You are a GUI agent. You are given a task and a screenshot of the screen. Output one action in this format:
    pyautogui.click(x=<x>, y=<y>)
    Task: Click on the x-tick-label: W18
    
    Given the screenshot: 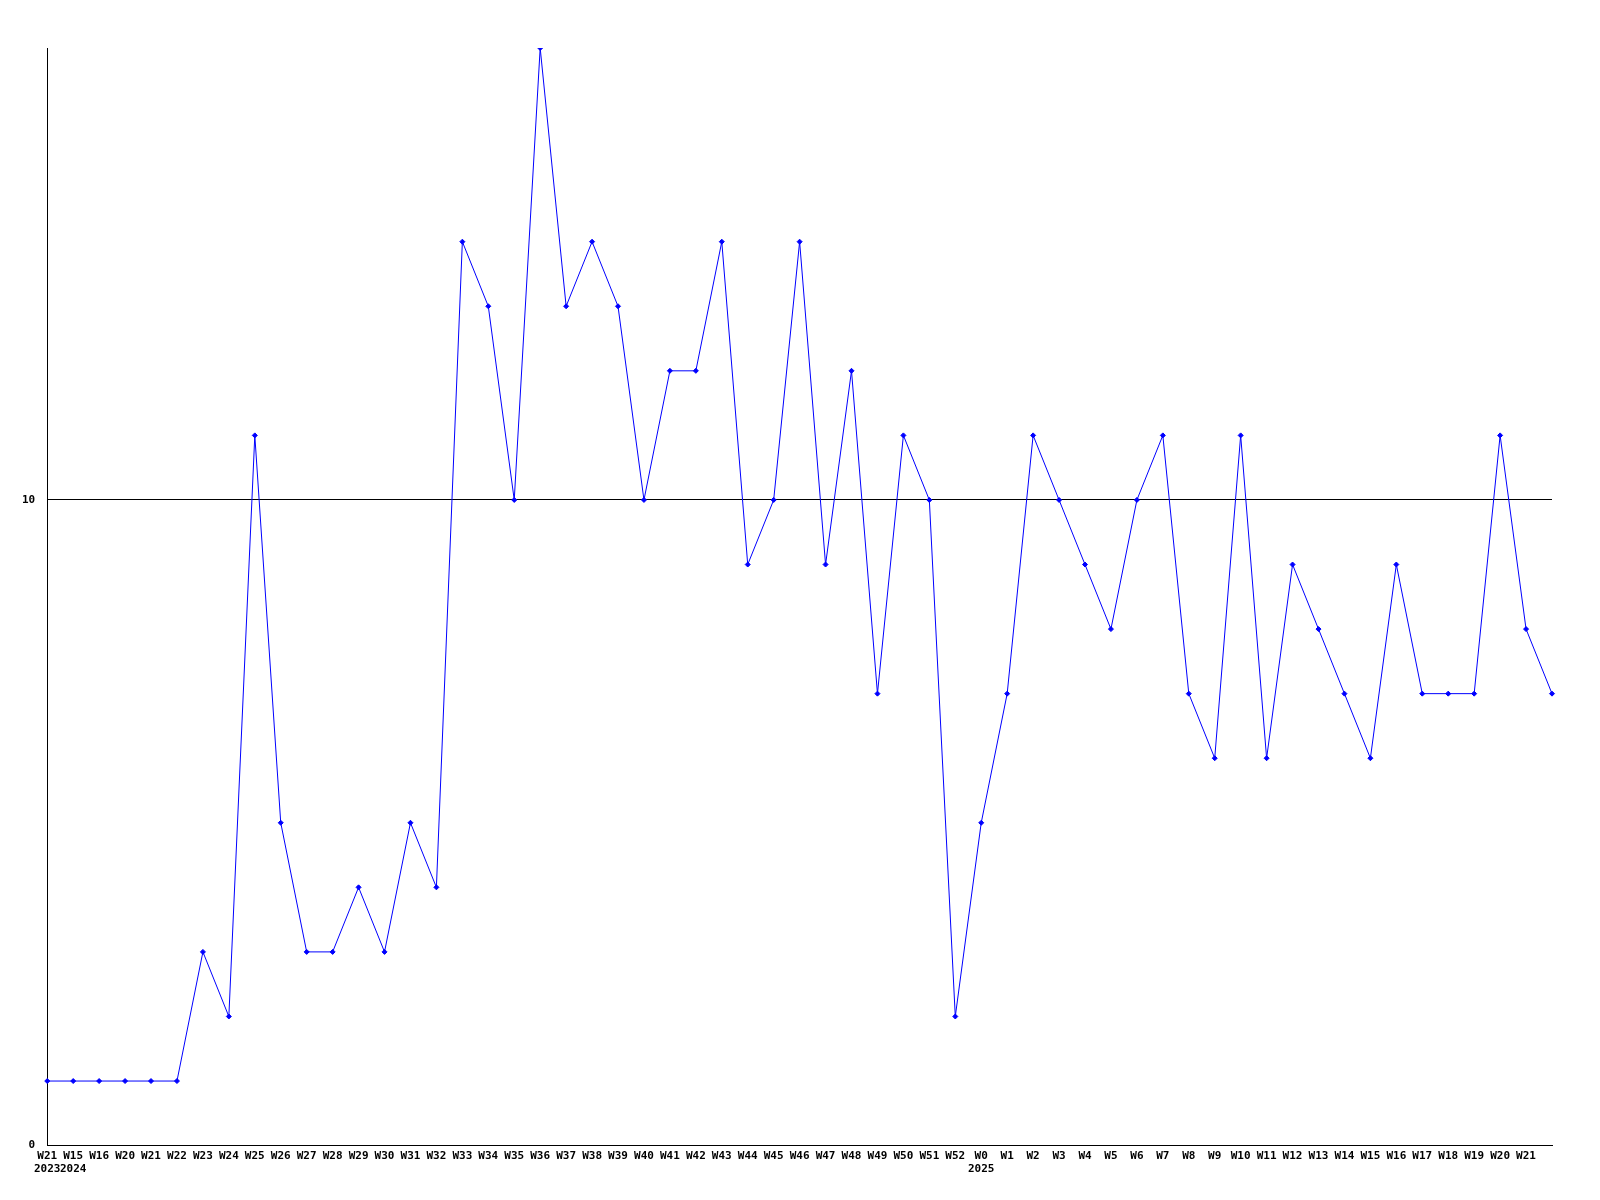 What is the action you would take?
    pyautogui.click(x=1448, y=1156)
    